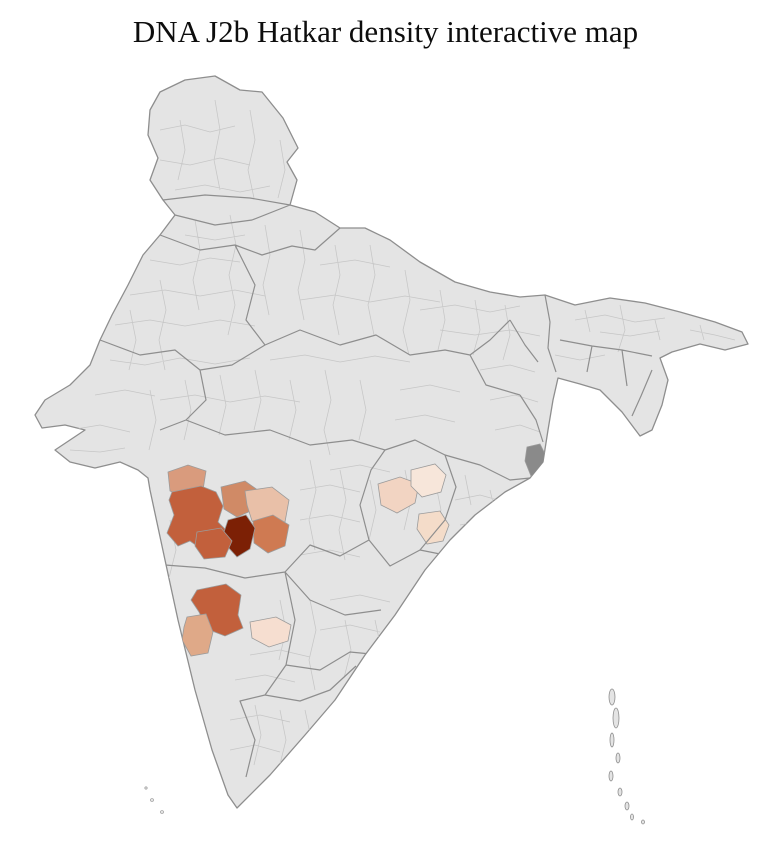 The height and width of the screenshot is (841, 771). What do you see at coordinates (626, 756) in the screenshot?
I see `andaman-nicobar-islands` at bounding box center [626, 756].